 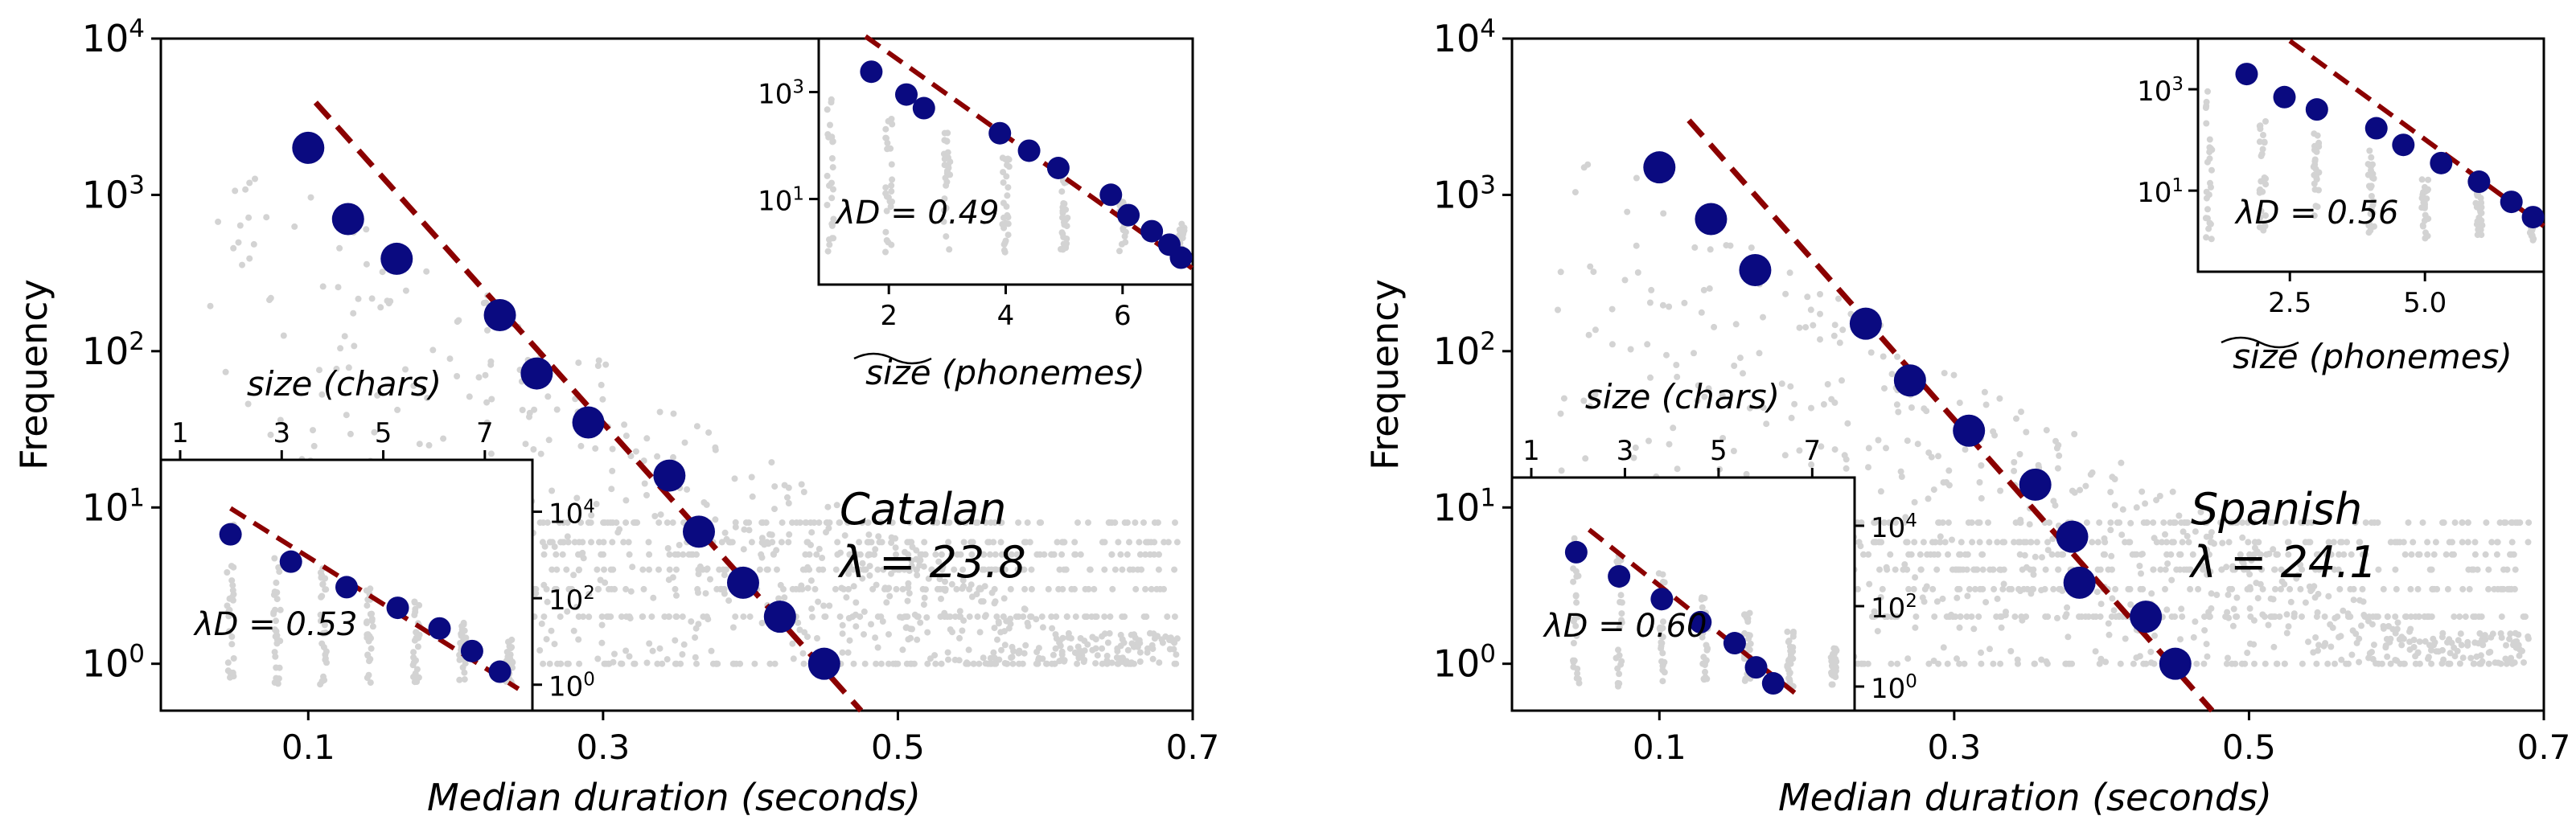 What do you see at coordinates (898, 748) in the screenshot?
I see `x-tick-label: 0.5` at bounding box center [898, 748].